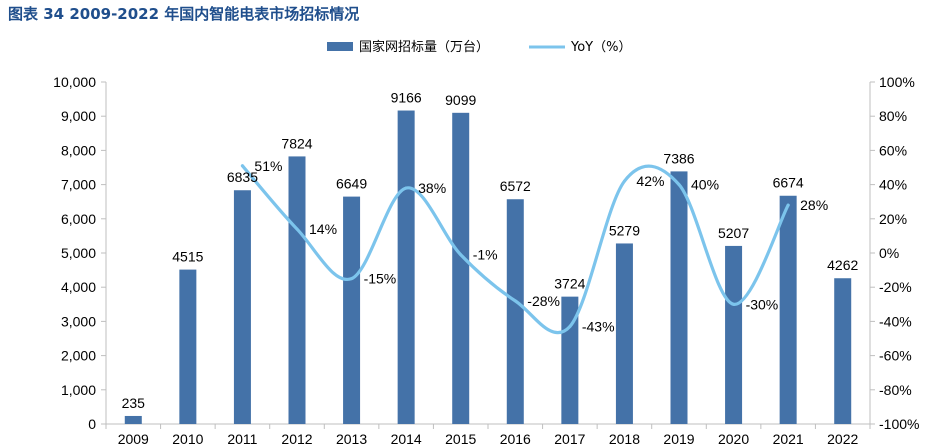 The width and height of the screenshot is (941, 448). I want to click on y-left-tick-label: 5,000, so click(78, 253).